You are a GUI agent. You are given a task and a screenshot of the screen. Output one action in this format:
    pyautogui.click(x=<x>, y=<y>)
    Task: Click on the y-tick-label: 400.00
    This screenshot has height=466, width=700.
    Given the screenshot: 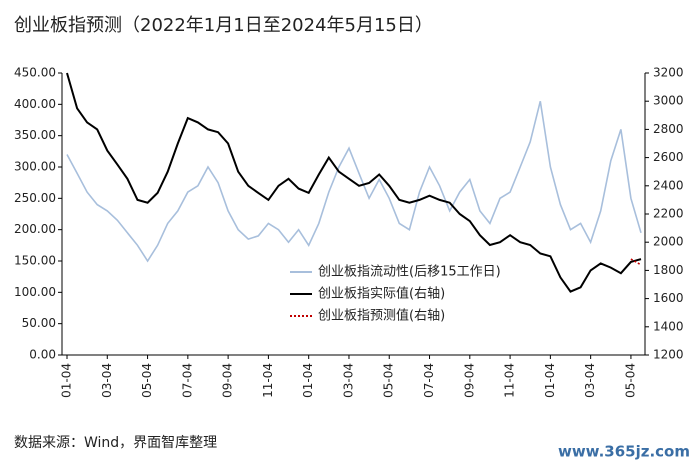 What is the action you would take?
    pyautogui.click(x=35, y=104)
    